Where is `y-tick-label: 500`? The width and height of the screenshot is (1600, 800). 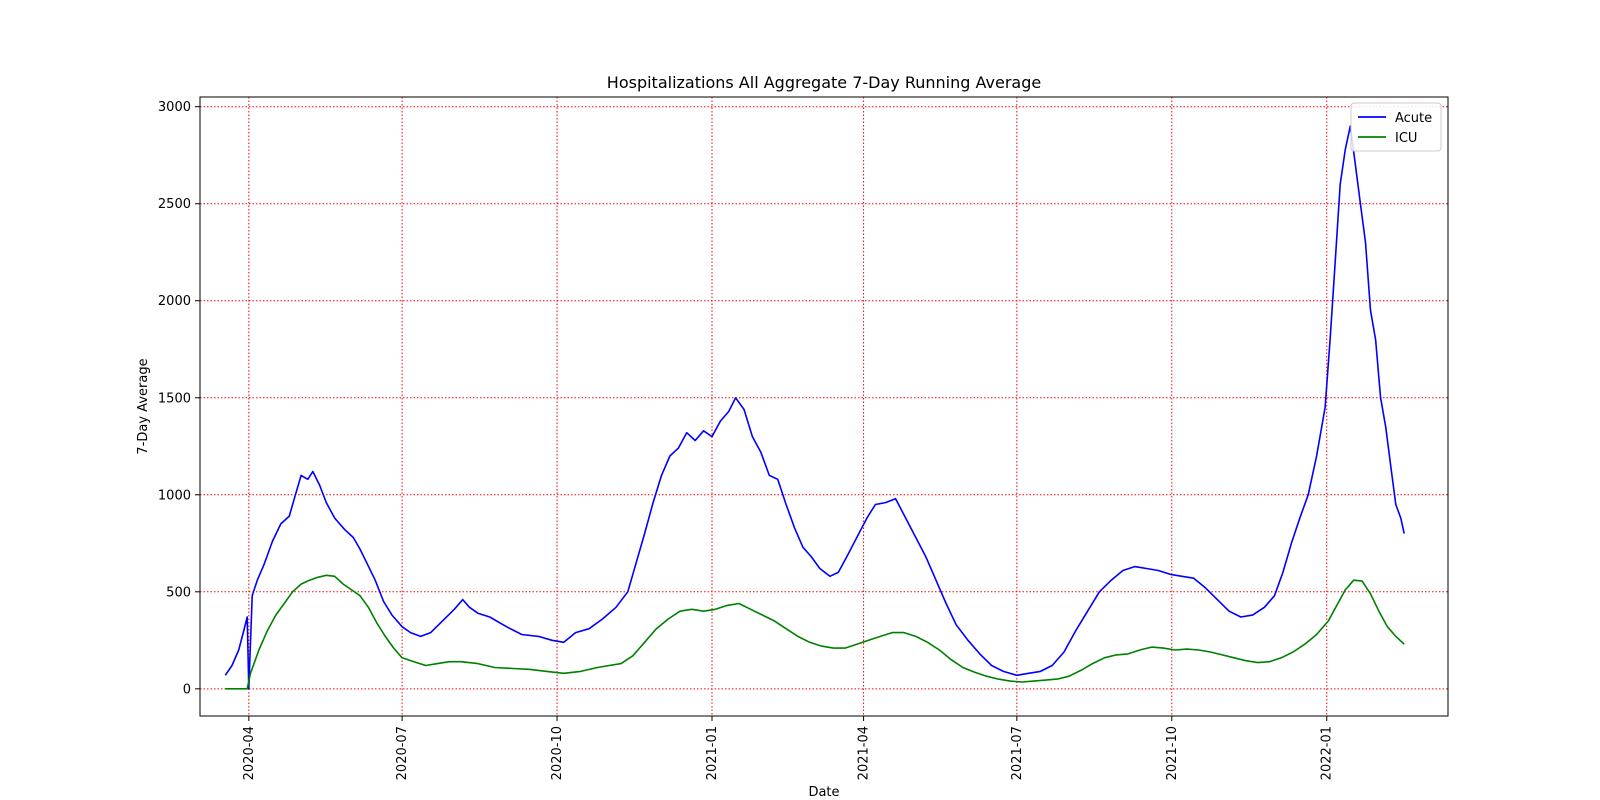 y-tick-label: 500 is located at coordinates (178, 592).